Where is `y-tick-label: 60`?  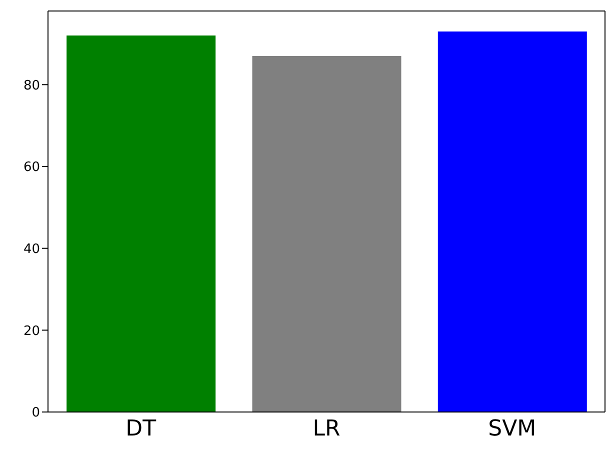 y-tick-label: 60 is located at coordinates (31, 168).